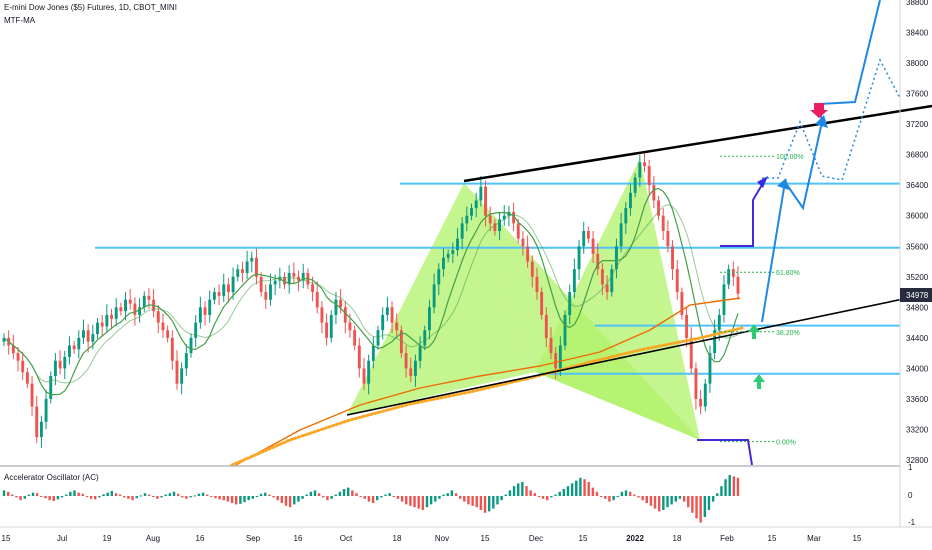 The width and height of the screenshot is (932, 550). What do you see at coordinates (725, 452) in the screenshot?
I see `projection-violet-lower` at bounding box center [725, 452].